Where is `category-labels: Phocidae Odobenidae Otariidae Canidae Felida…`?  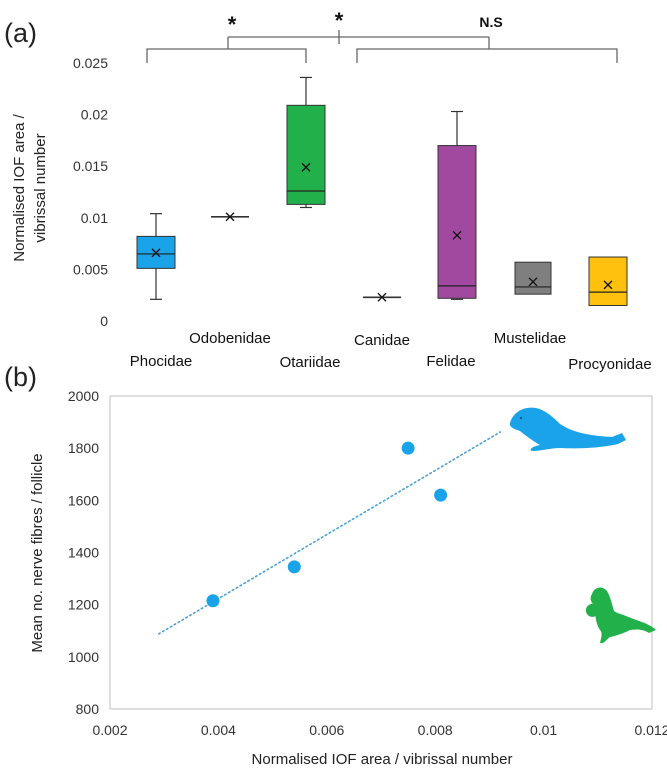
category-labels: Phocidae Odobenidae Otariidae Canidae Felida… is located at coordinates (391, 351).